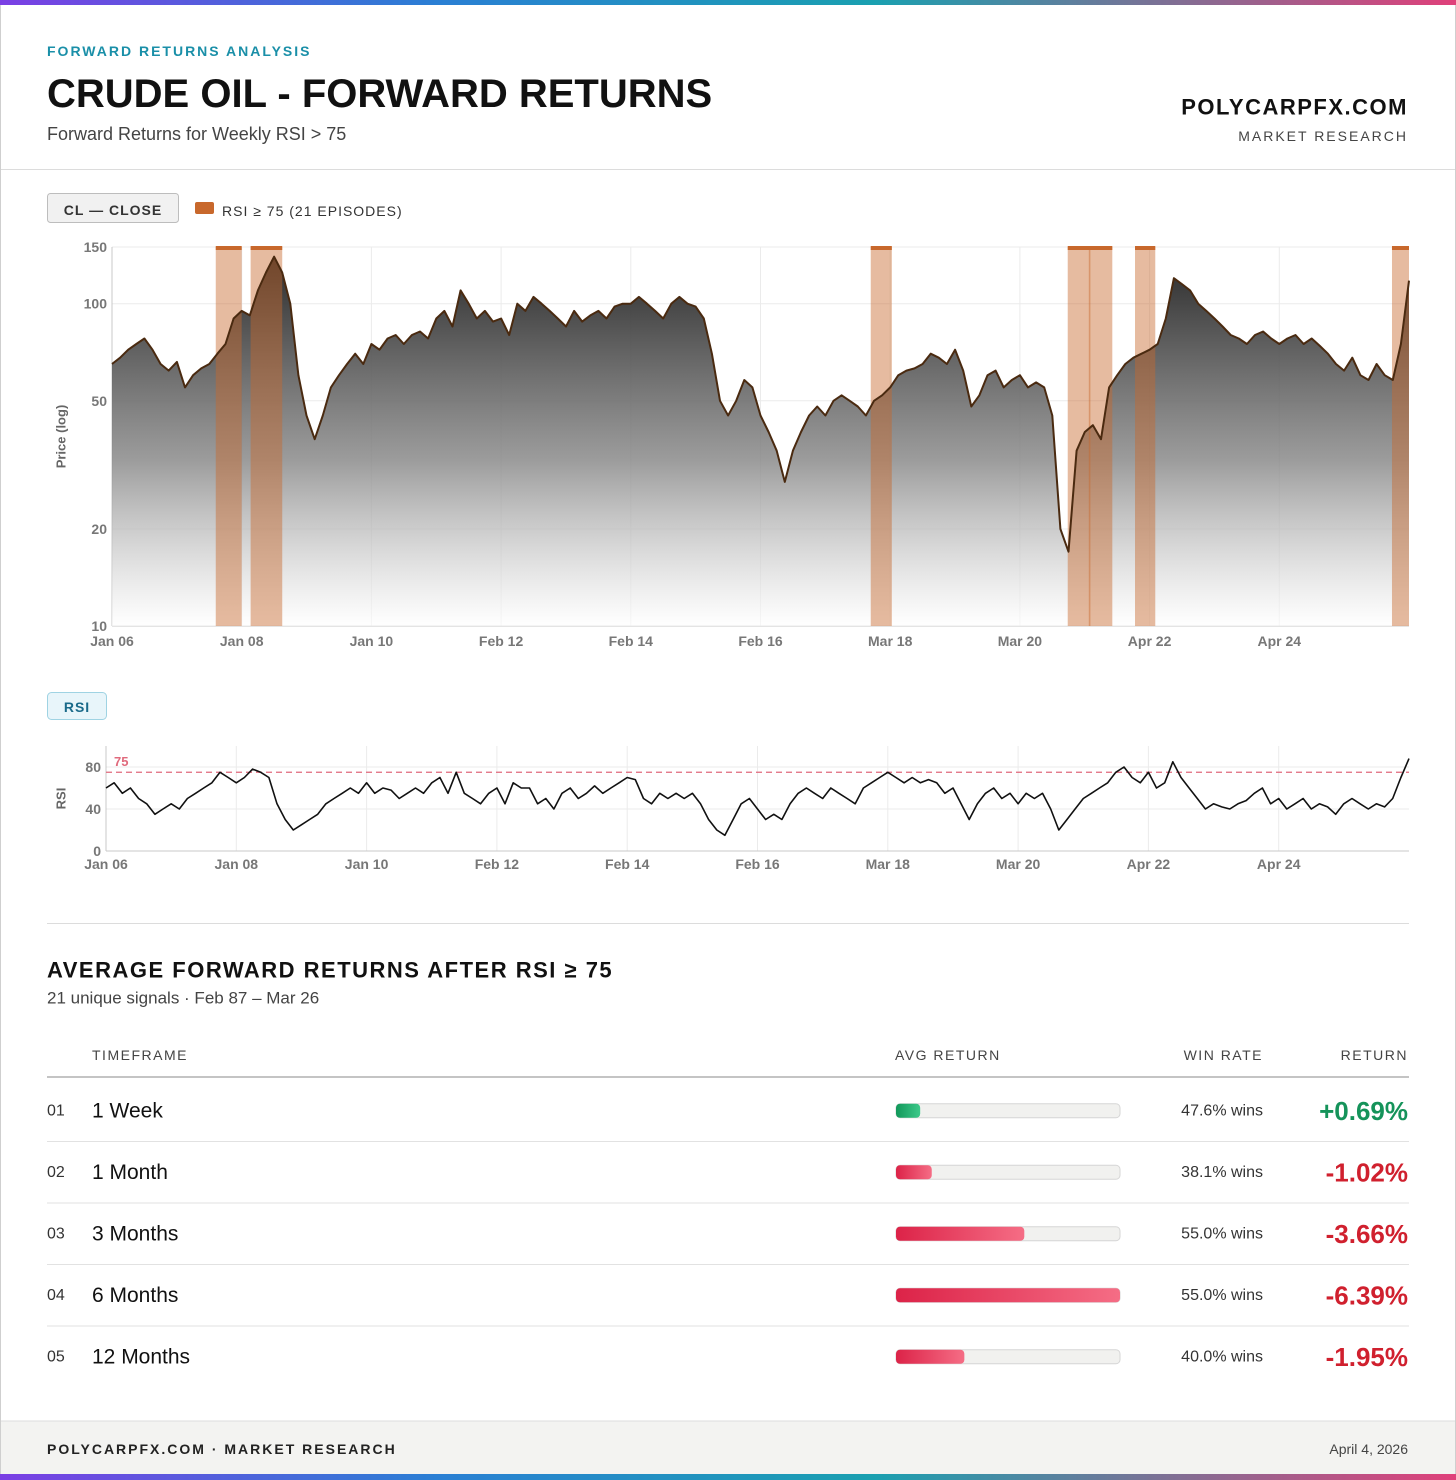  I want to click on row-return: +0.69%, so click(1363, 1111).